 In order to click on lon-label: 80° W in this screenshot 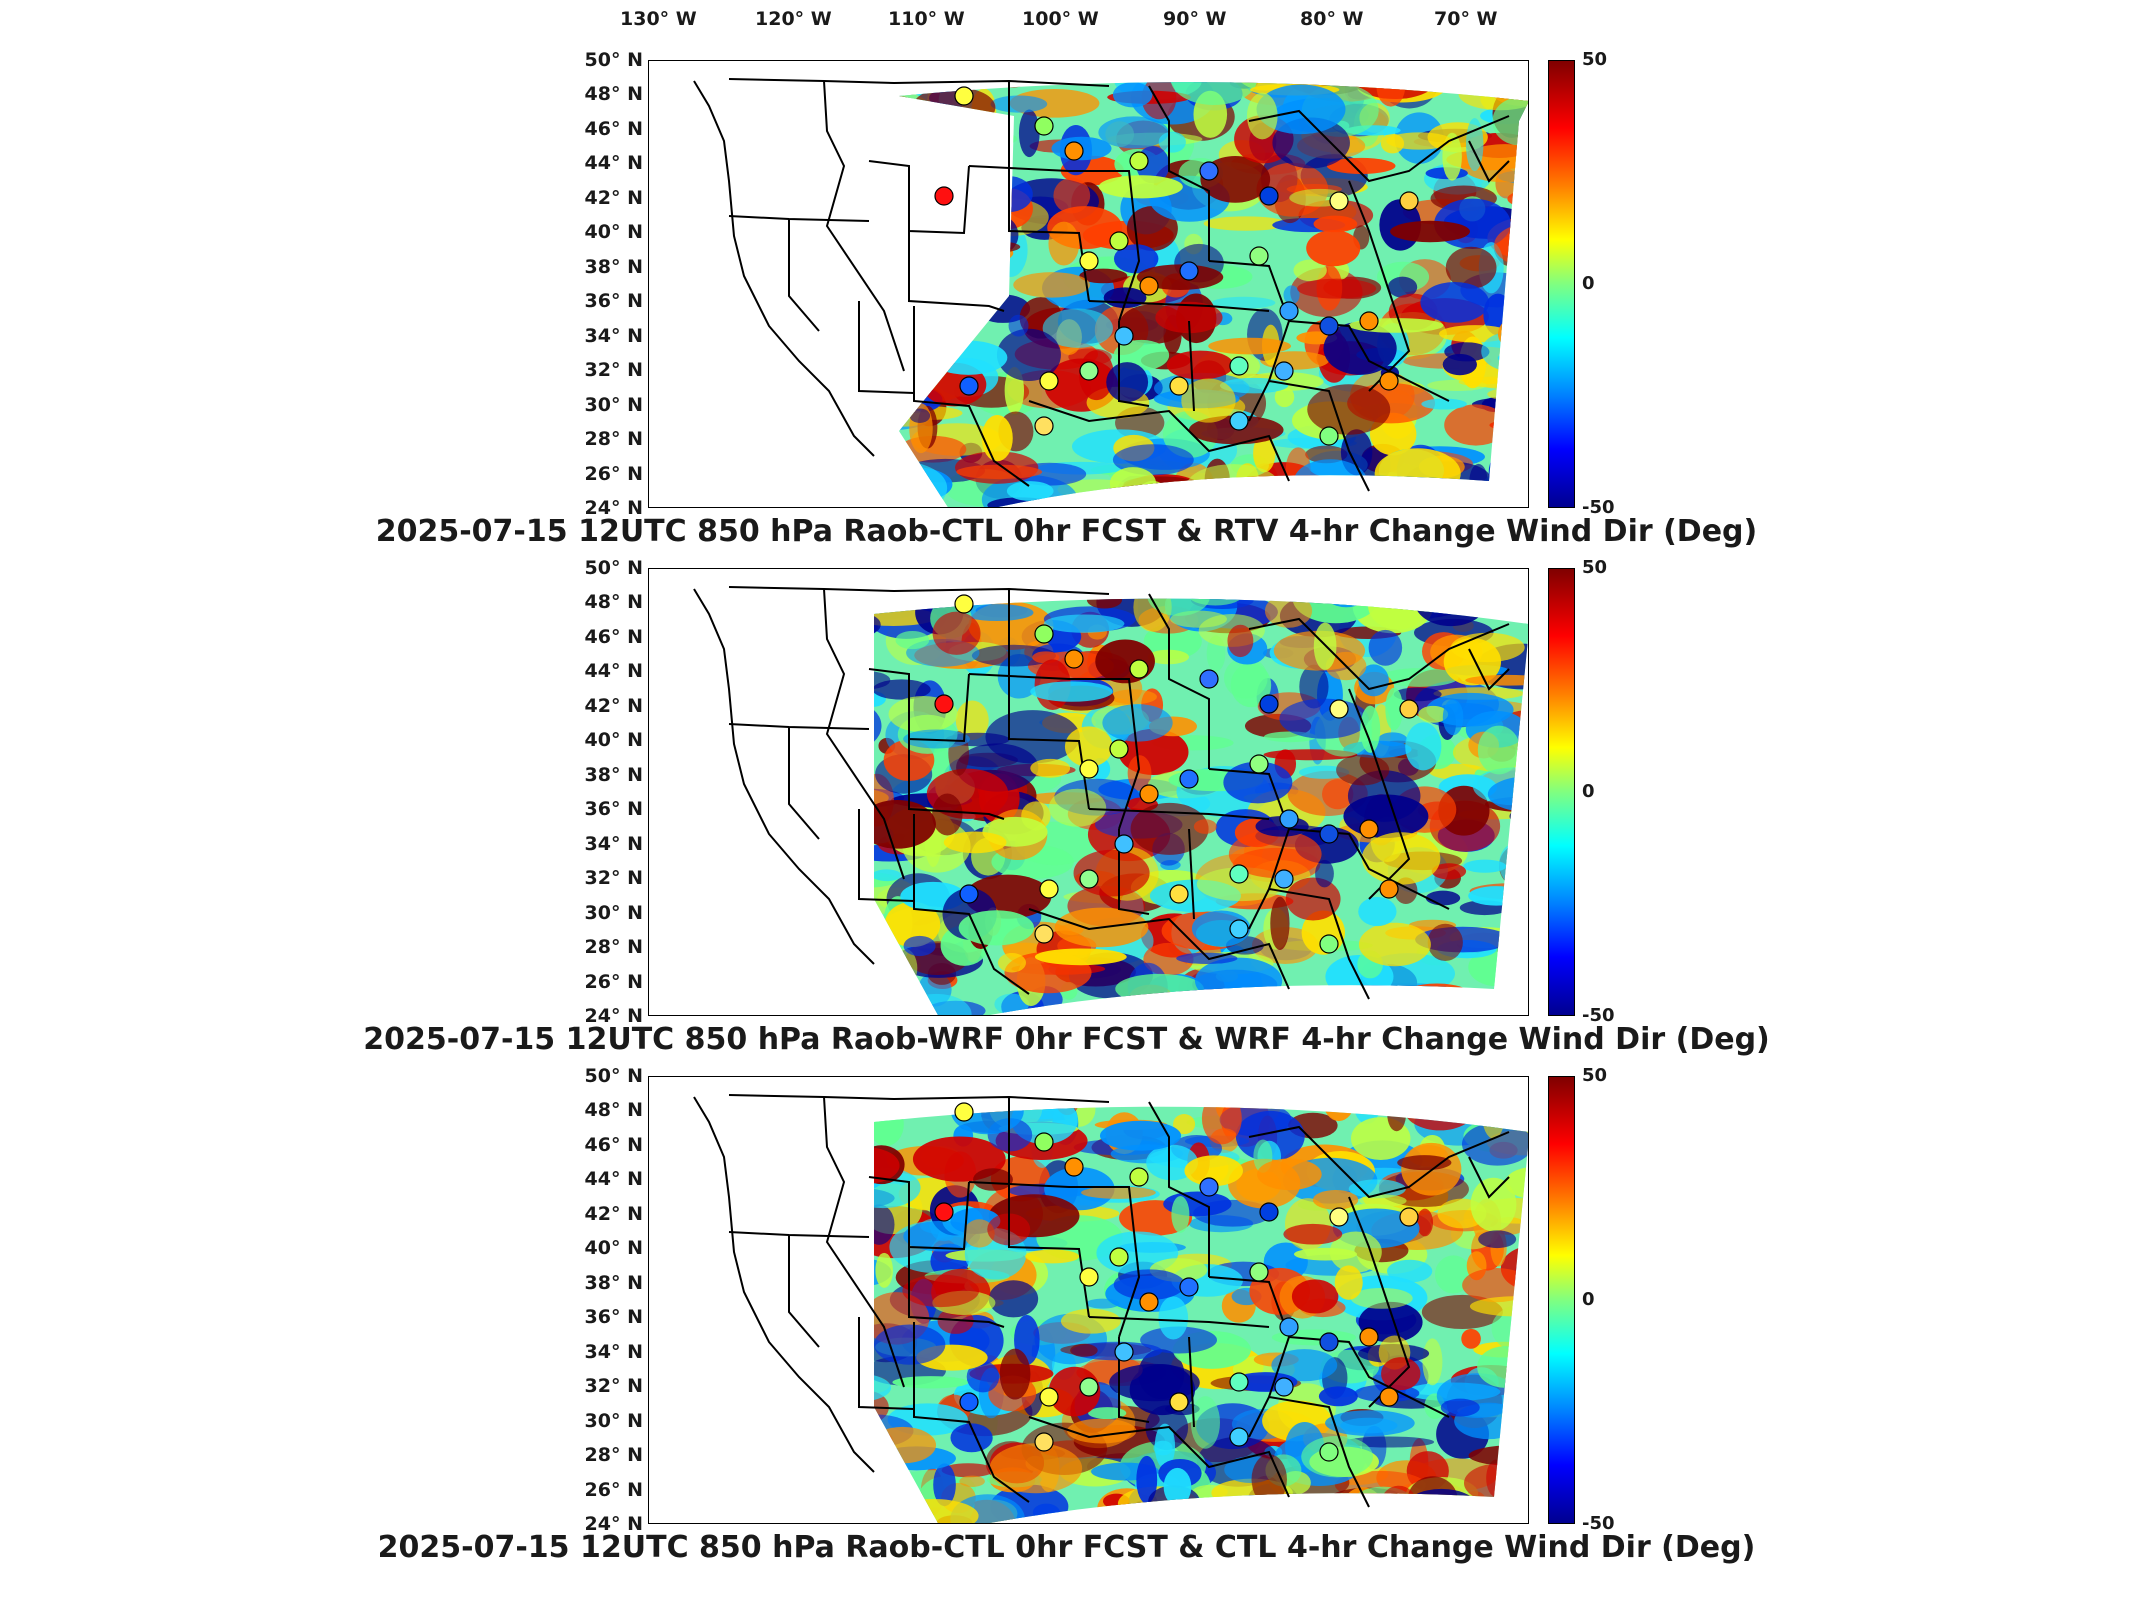, I will do `click(1332, 19)`.